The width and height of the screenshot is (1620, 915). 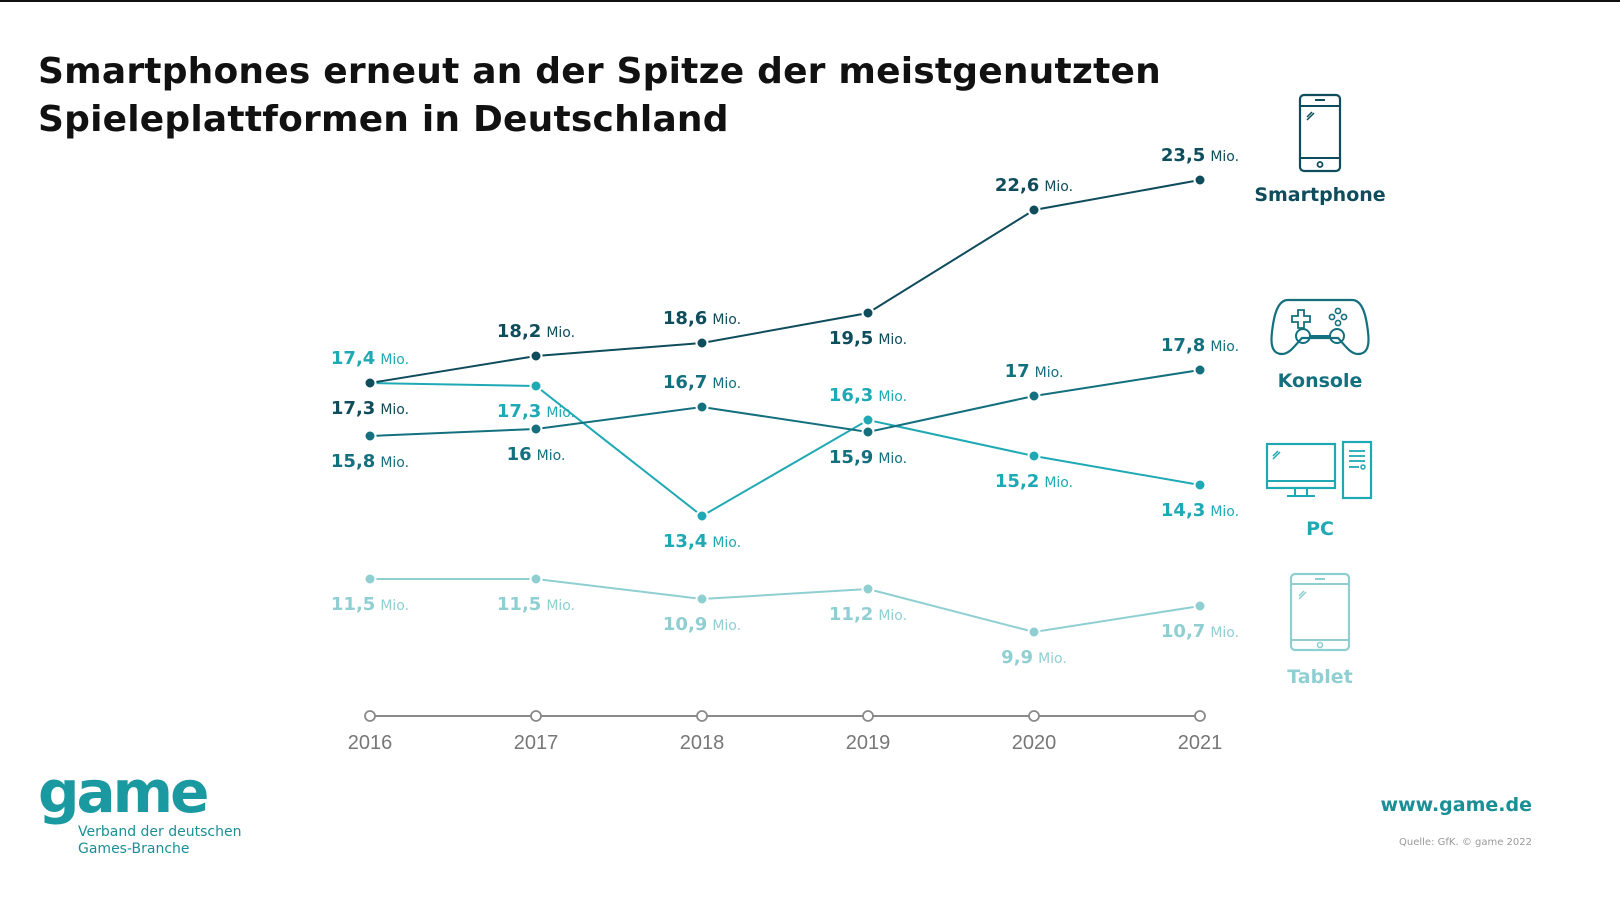 I want to click on data-point-pc-2021, so click(x=1200, y=485).